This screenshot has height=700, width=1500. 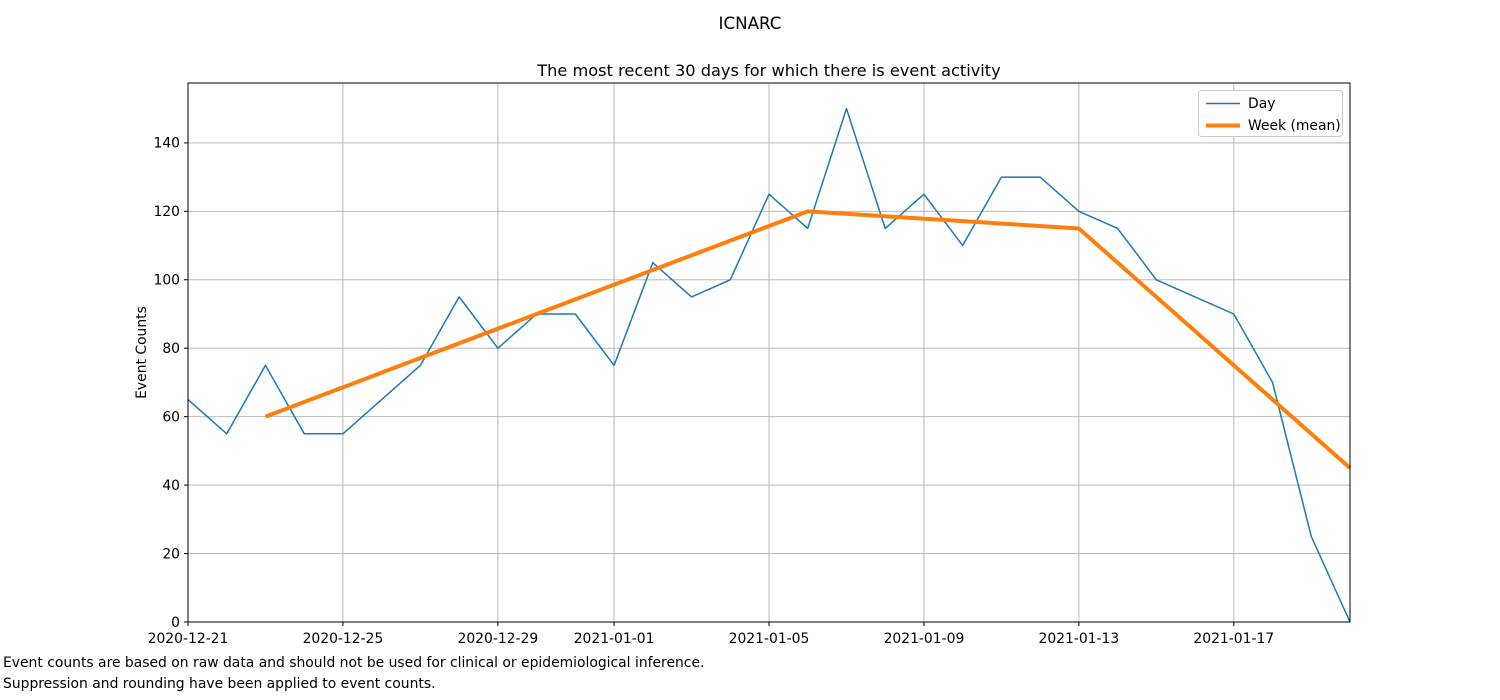 What do you see at coordinates (1261, 104) in the screenshot?
I see `legend-label-day: Day` at bounding box center [1261, 104].